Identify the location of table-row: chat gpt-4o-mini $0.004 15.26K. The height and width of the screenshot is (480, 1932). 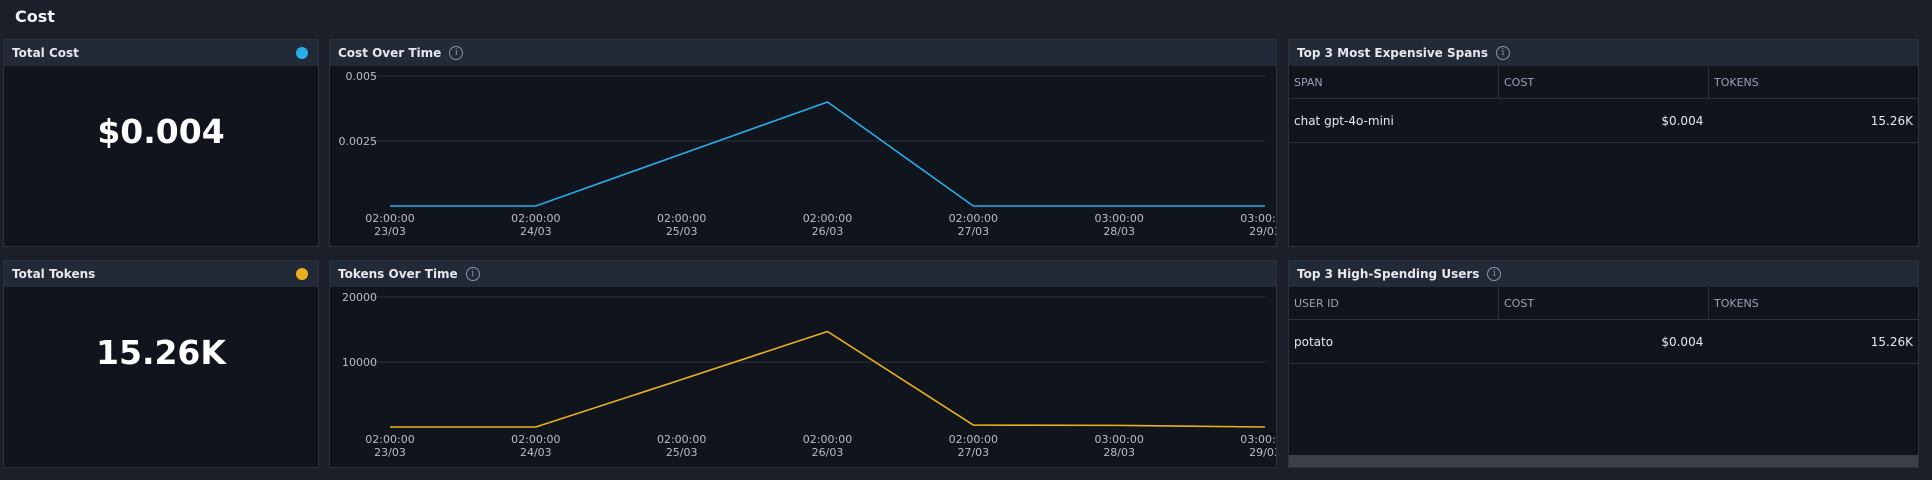
(1603, 121).